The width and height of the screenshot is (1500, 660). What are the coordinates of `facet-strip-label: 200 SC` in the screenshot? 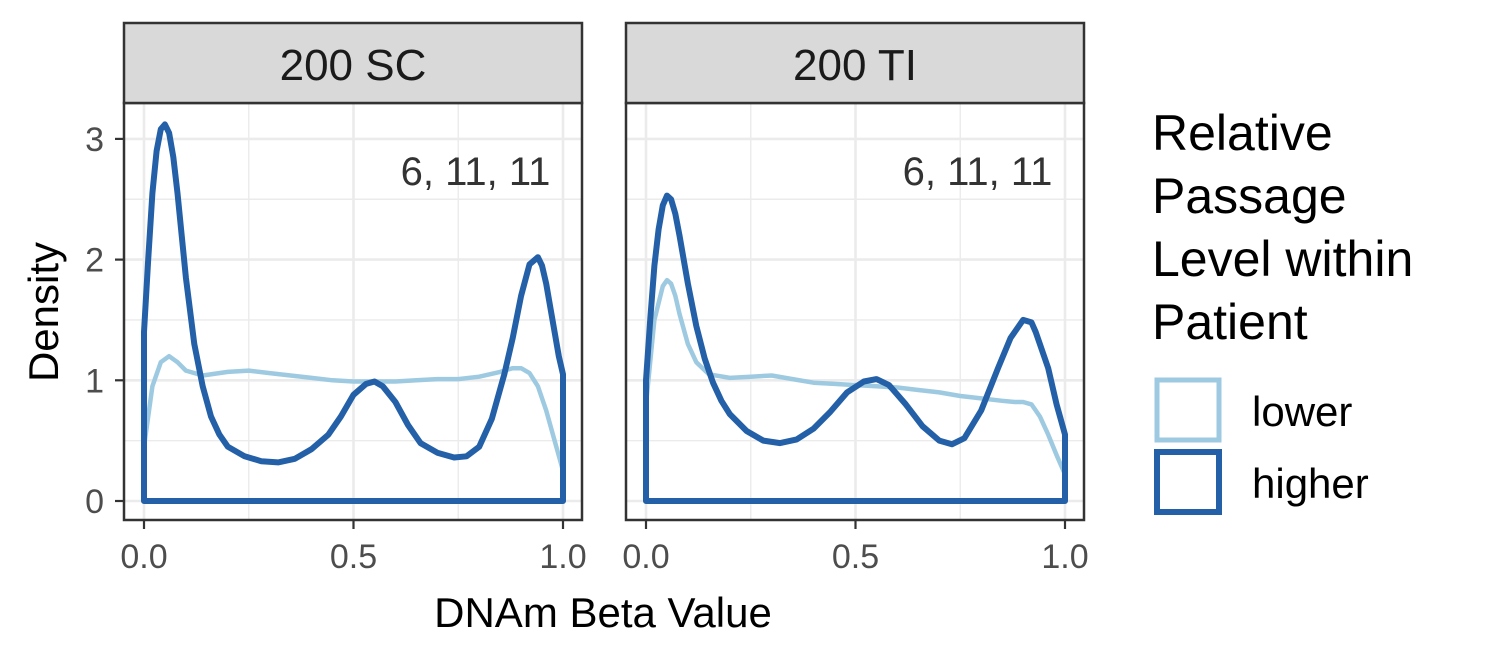 It's located at (353, 65).